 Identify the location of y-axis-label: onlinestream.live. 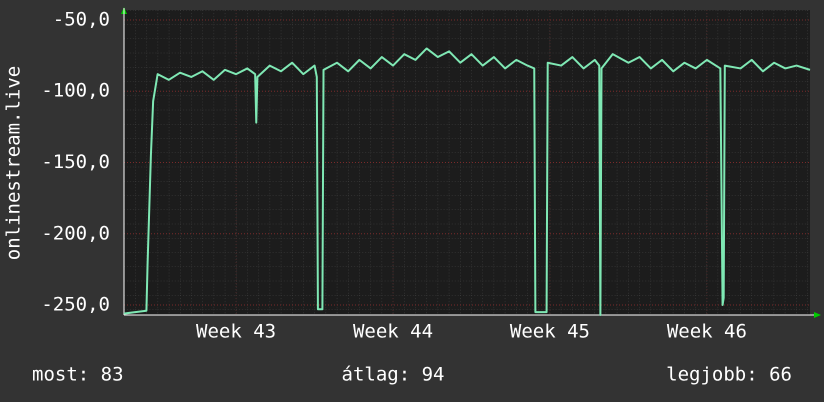
(14, 163).